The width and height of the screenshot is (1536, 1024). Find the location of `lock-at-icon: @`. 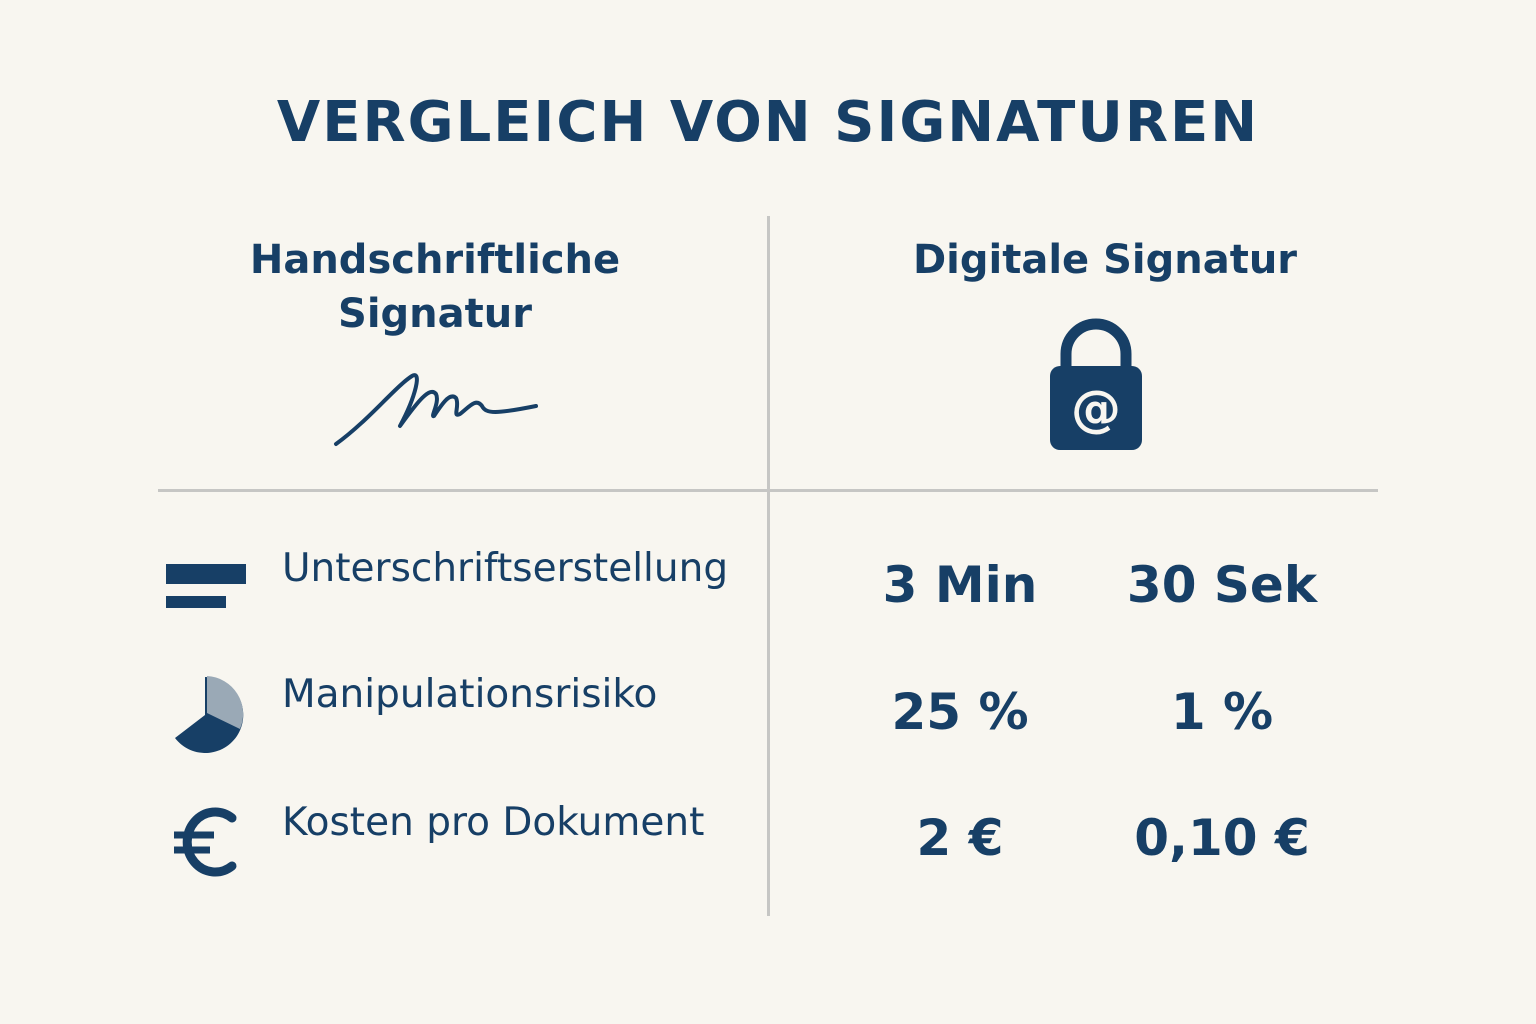

lock-at-icon: @ is located at coordinates (1096, 384).